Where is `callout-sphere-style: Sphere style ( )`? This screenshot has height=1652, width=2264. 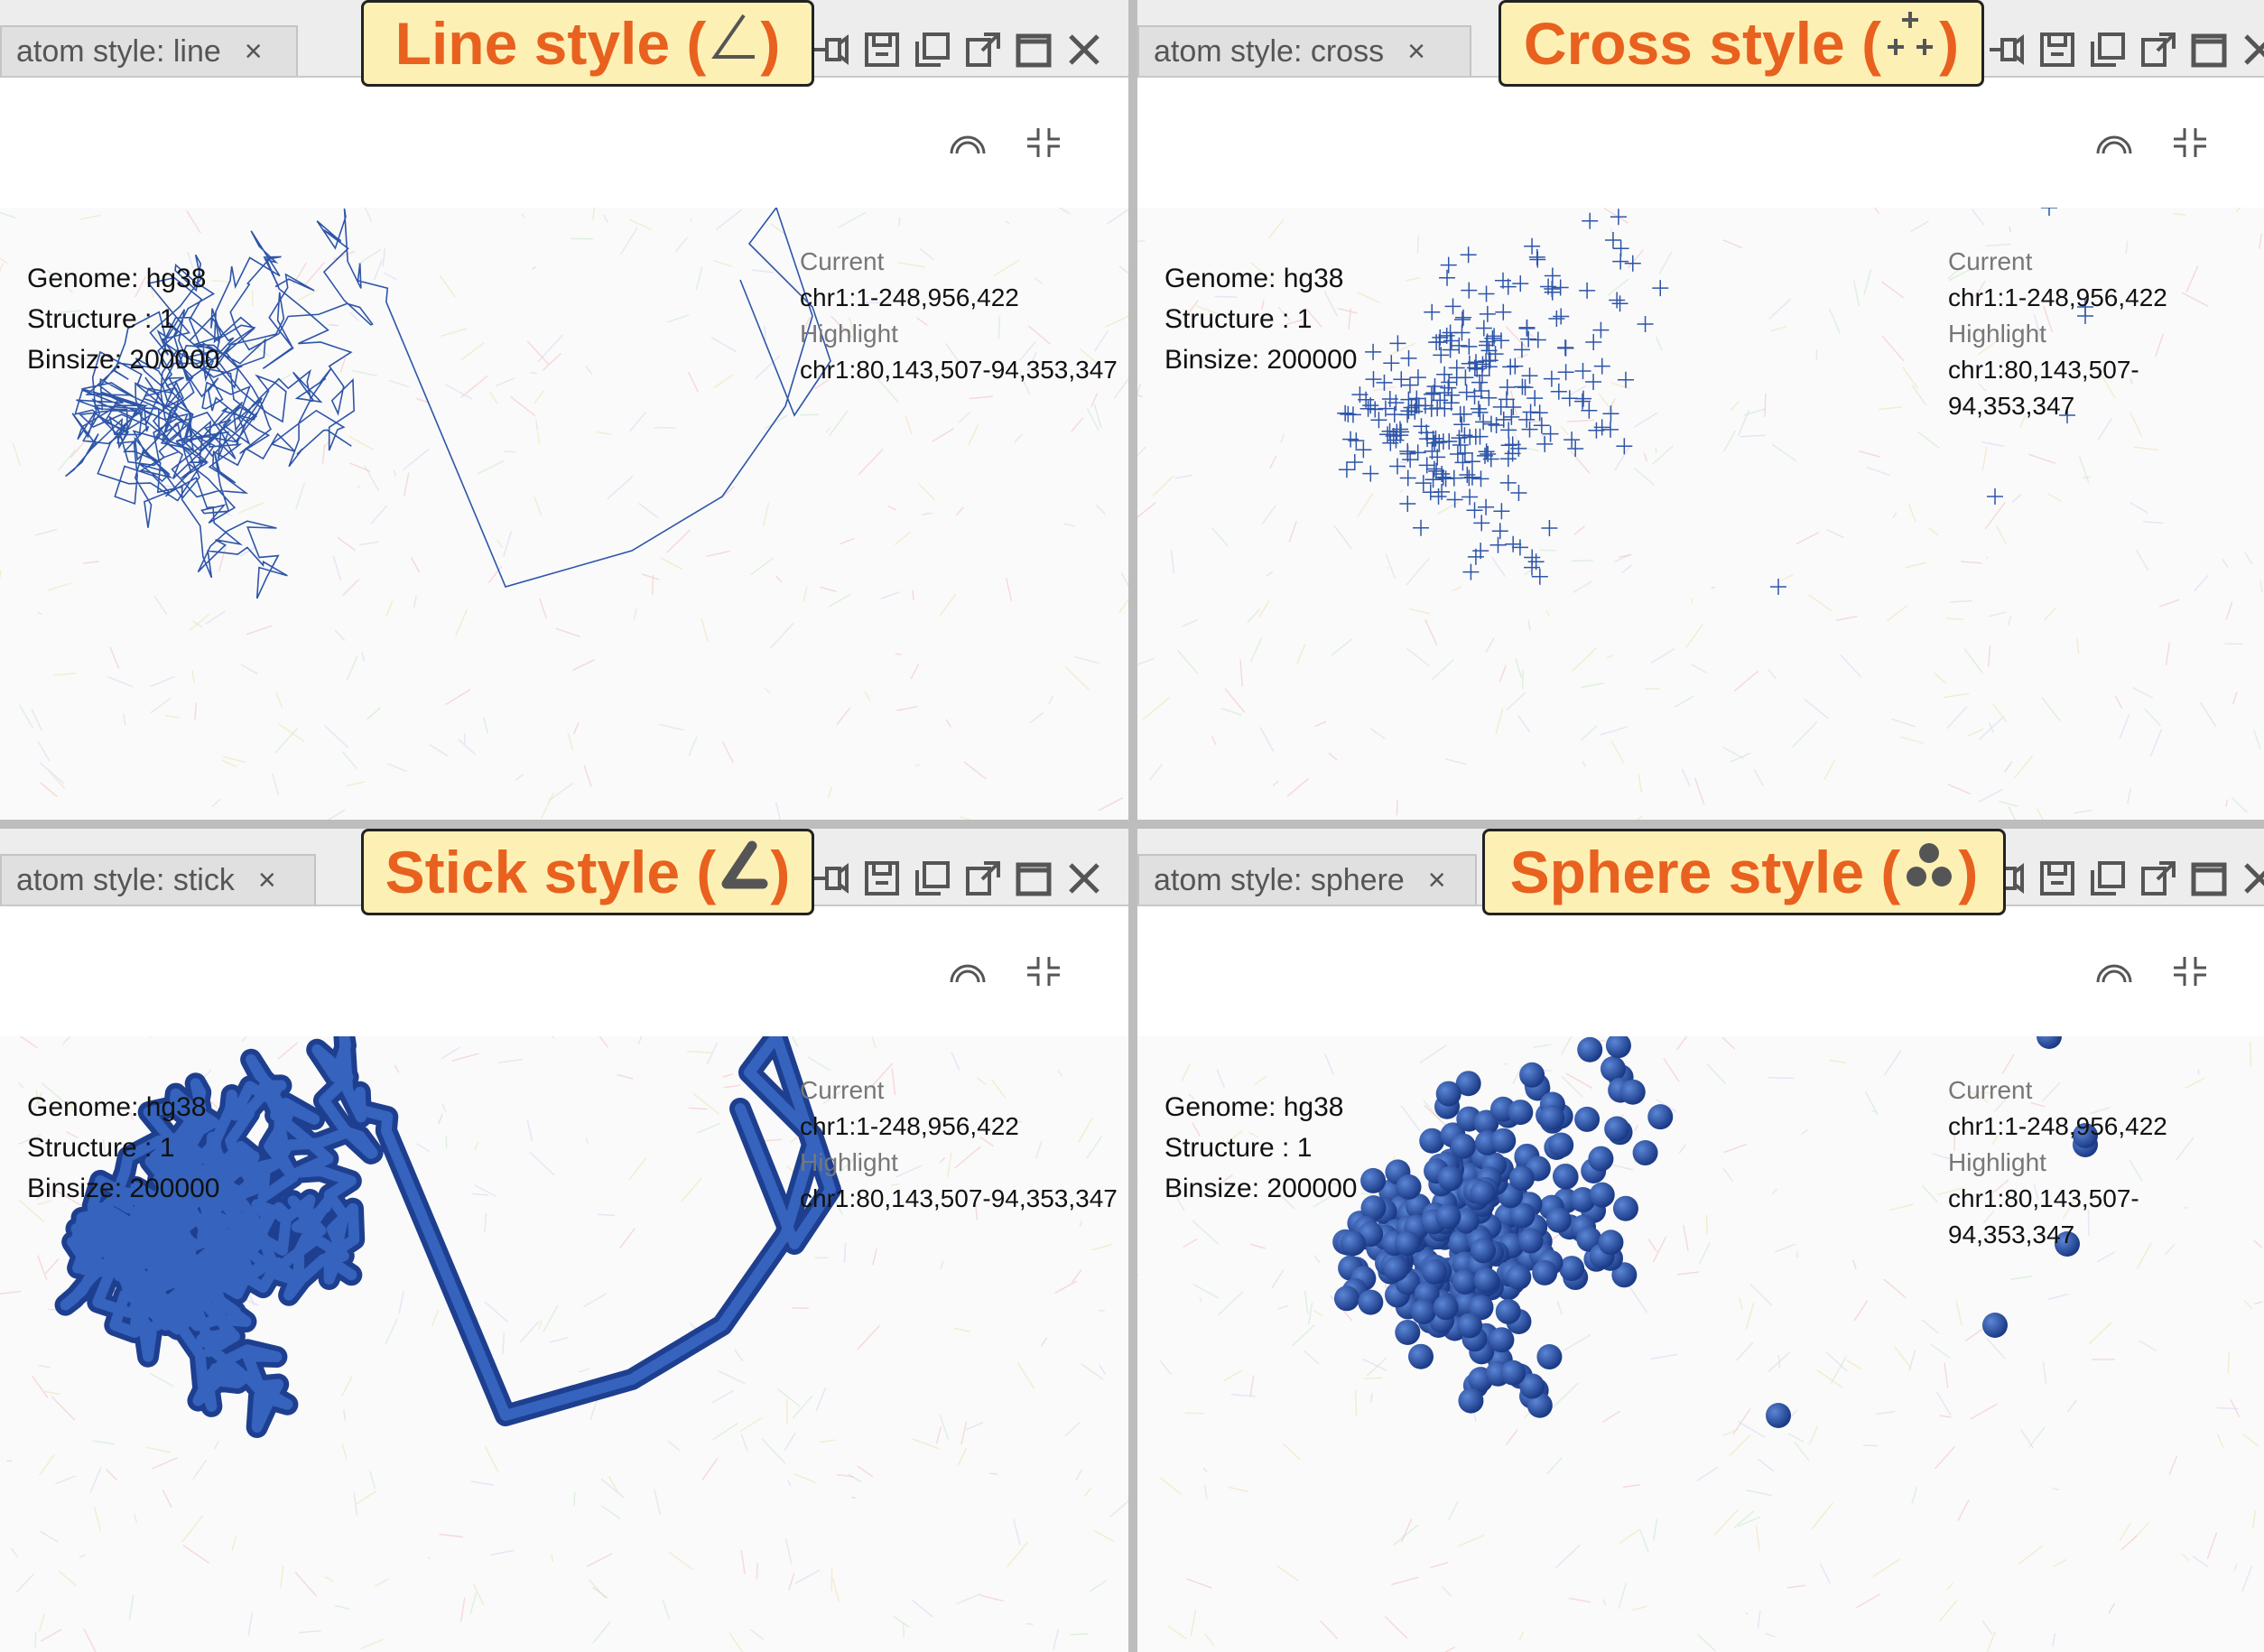
callout-sphere-style: Sphere style ( ) is located at coordinates (1744, 872).